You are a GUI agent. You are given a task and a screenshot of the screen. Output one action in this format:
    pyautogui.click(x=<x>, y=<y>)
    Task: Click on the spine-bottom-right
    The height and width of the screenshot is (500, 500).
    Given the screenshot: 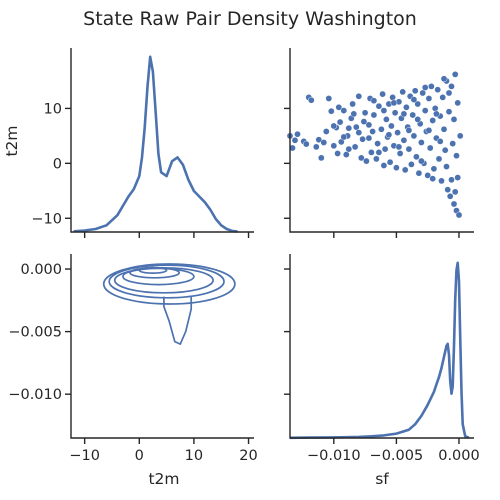 What is the action you would take?
    pyautogui.click(x=381, y=346)
    